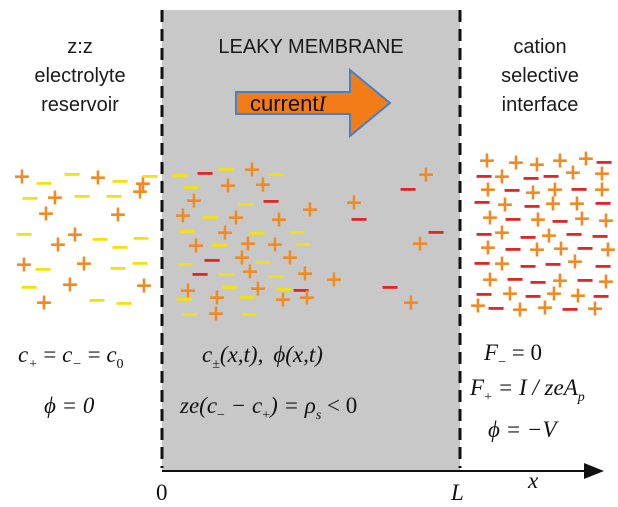 This screenshot has width=618, height=507. I want to click on axis-origin-label: 0, so click(162, 492).